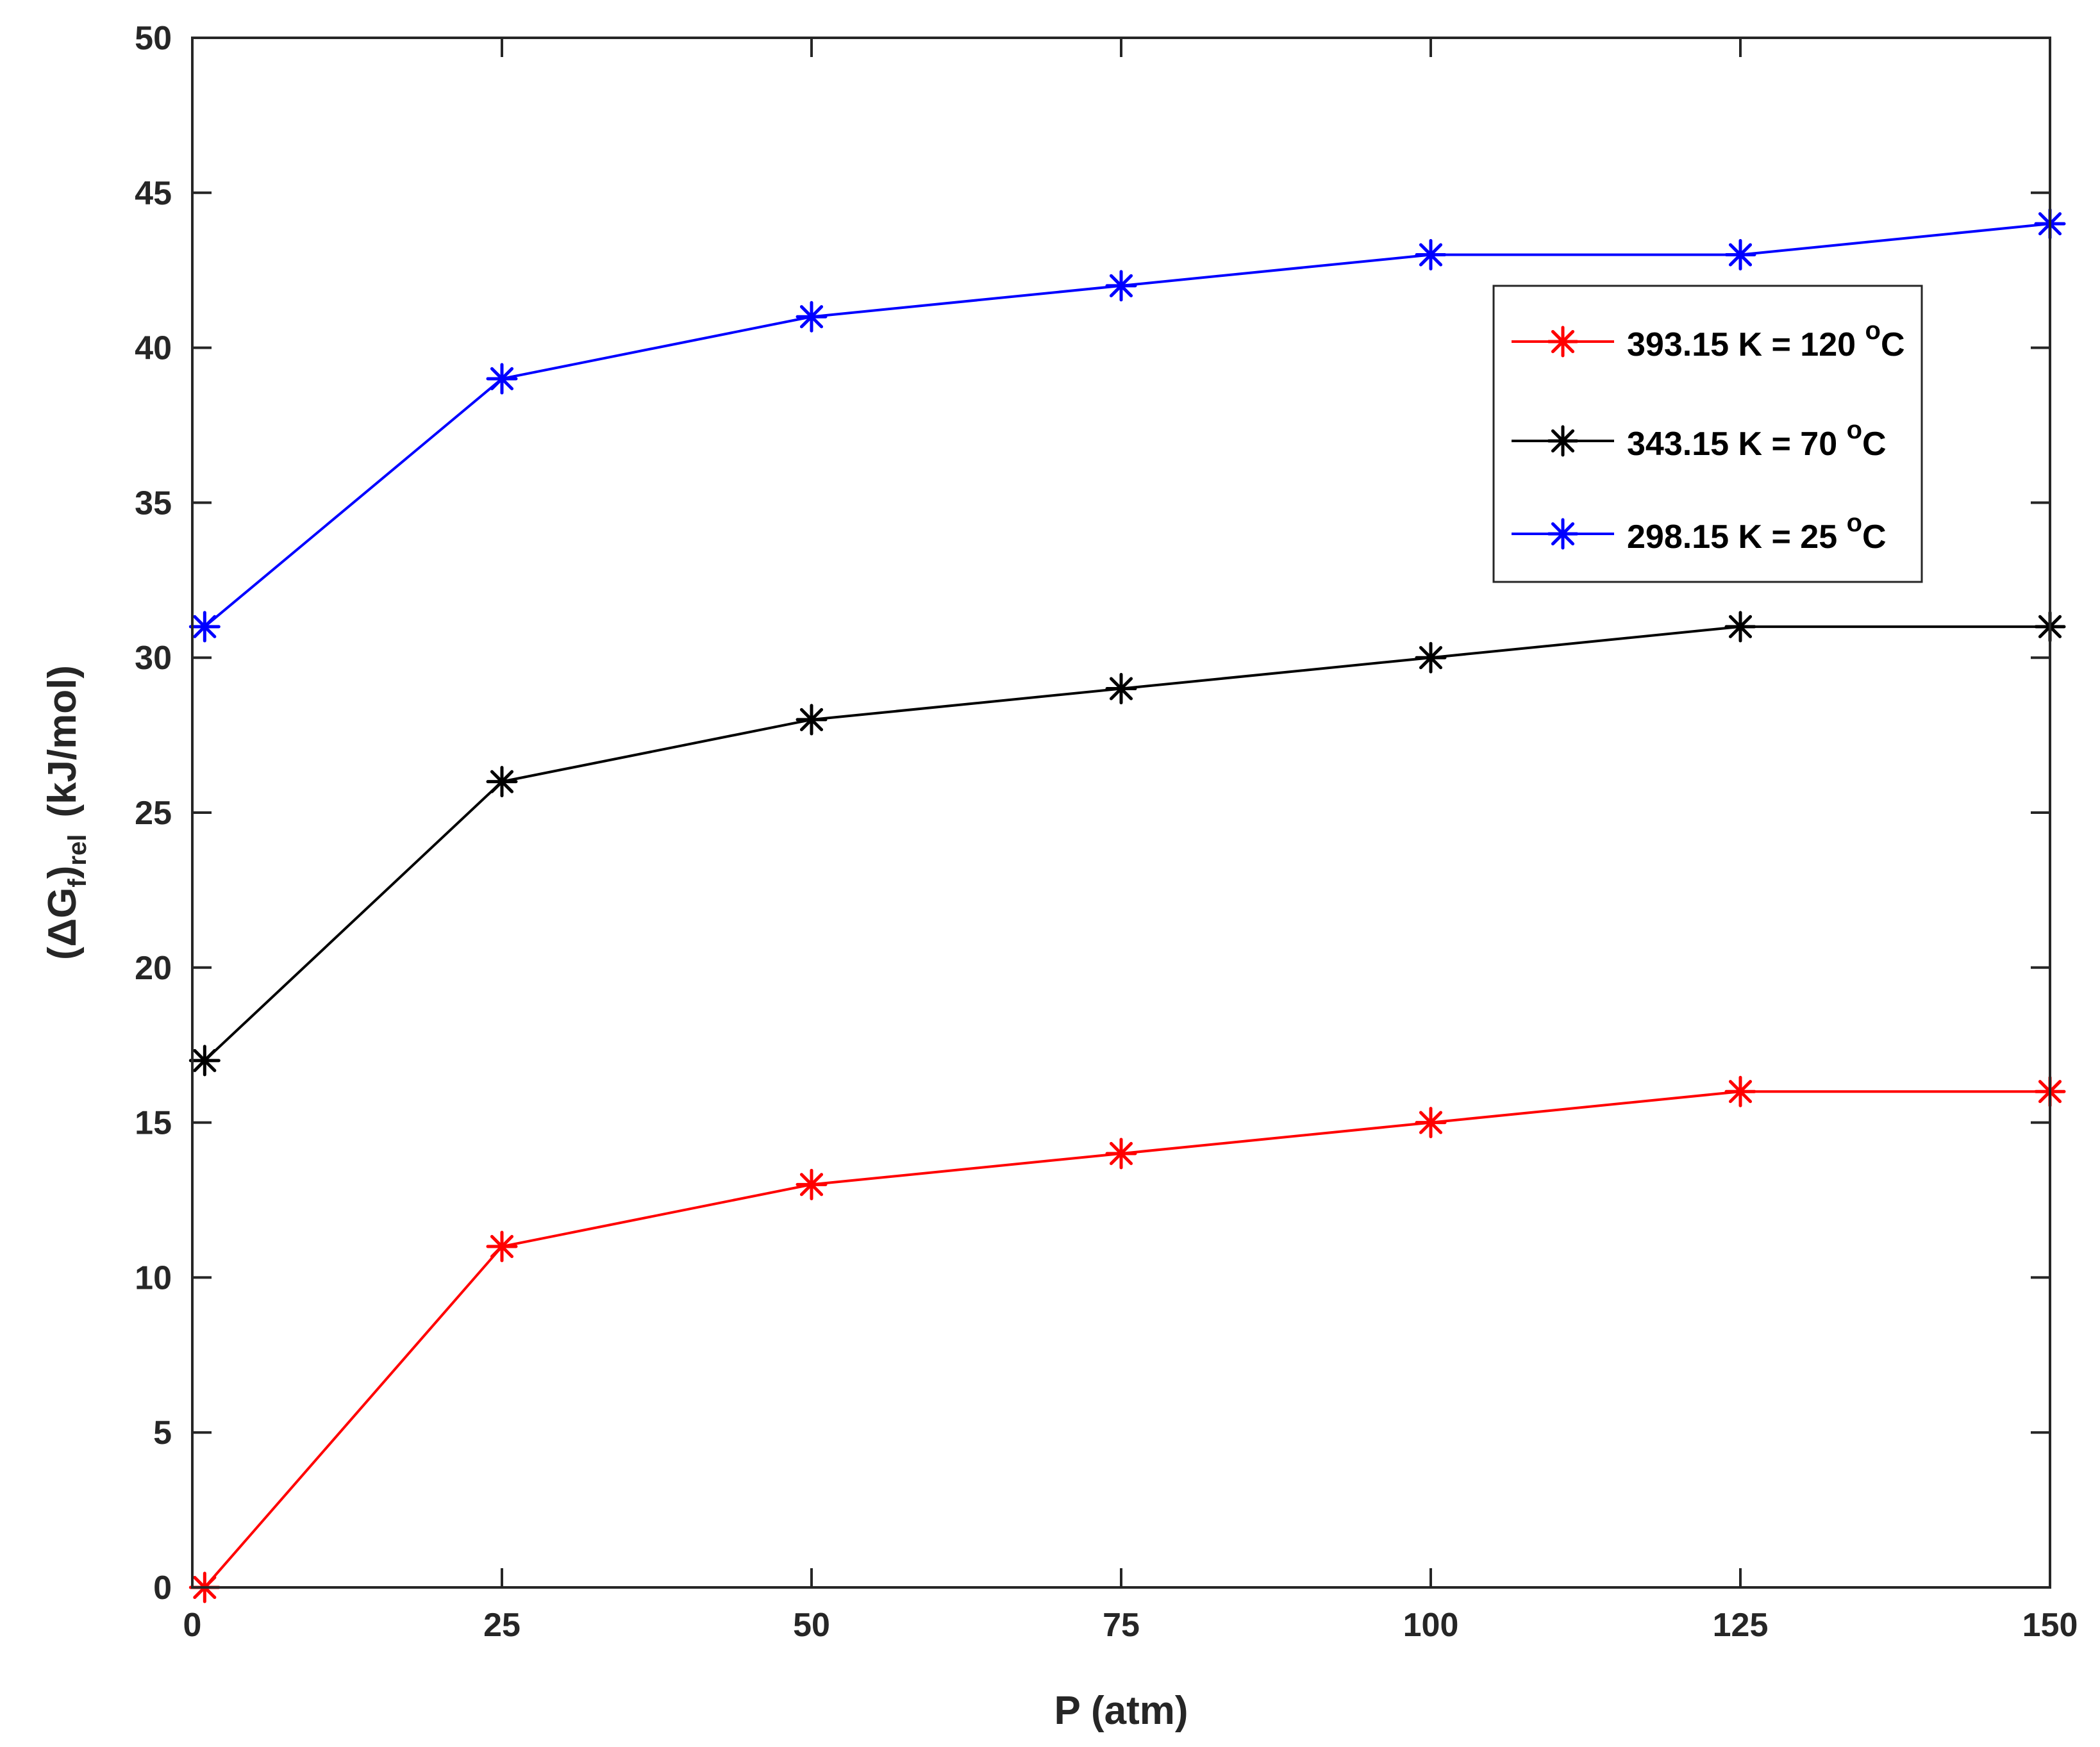 The height and width of the screenshot is (1747, 2100). What do you see at coordinates (154, 1277) in the screenshot?
I see `y-tick-label: 10` at bounding box center [154, 1277].